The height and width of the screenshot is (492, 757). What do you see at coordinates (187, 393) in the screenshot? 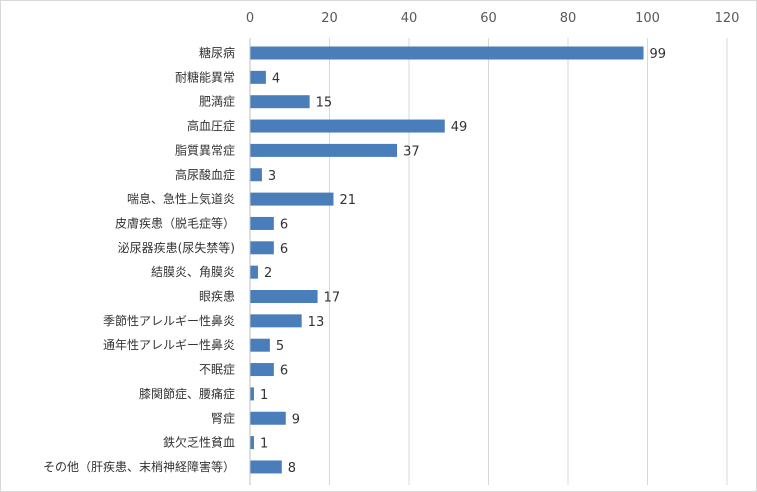
I see `category-label: 膝関節症、腰痛症` at bounding box center [187, 393].